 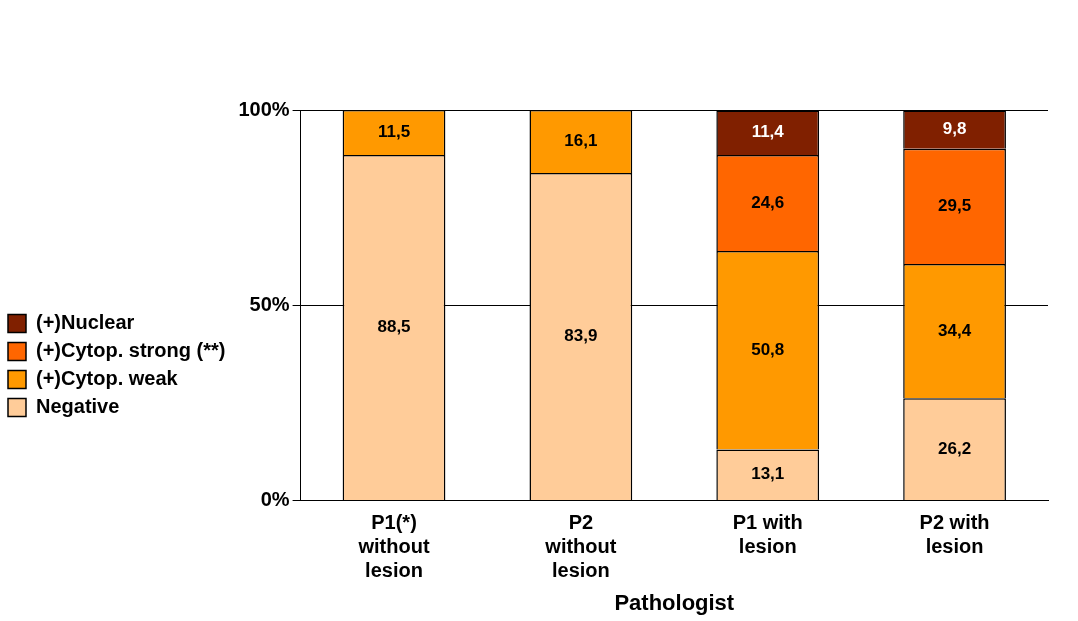 I want to click on x-tick-label: P1 with lesion, so click(x=767, y=534).